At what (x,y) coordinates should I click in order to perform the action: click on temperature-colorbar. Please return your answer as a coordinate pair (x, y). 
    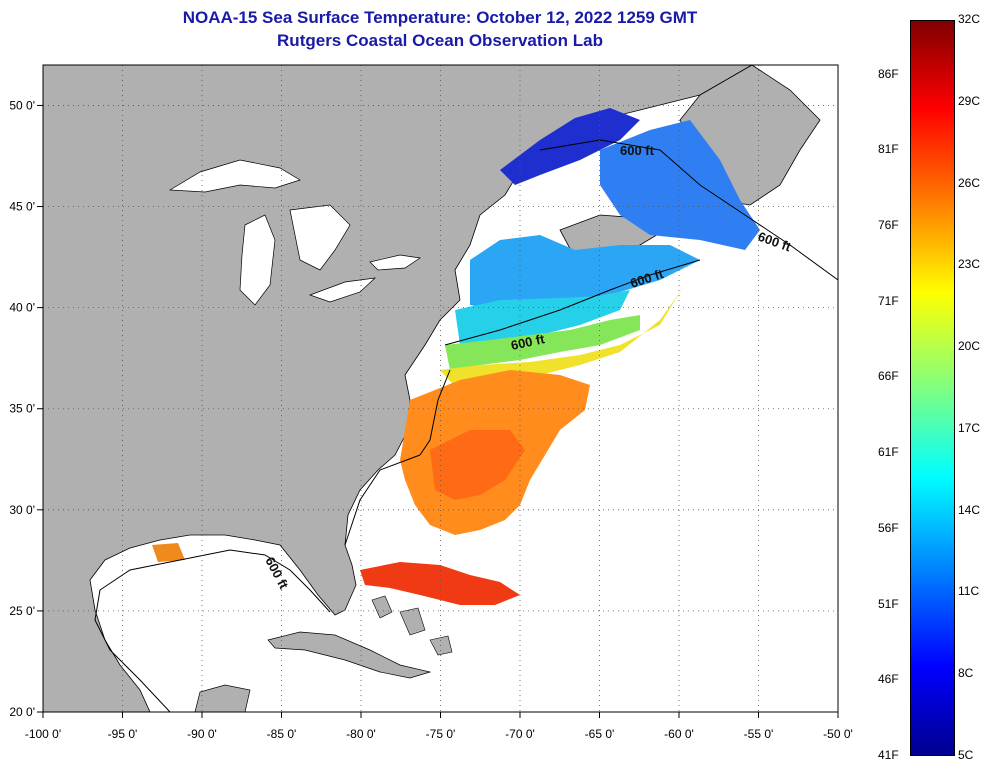
    Looking at the image, I should click on (932, 388).